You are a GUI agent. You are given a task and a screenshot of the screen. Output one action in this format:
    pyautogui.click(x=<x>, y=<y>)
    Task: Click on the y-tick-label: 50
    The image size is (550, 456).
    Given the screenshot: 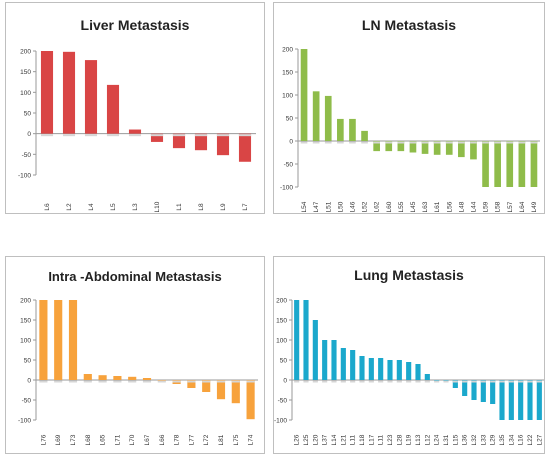 What is the action you would take?
    pyautogui.click(x=28, y=114)
    